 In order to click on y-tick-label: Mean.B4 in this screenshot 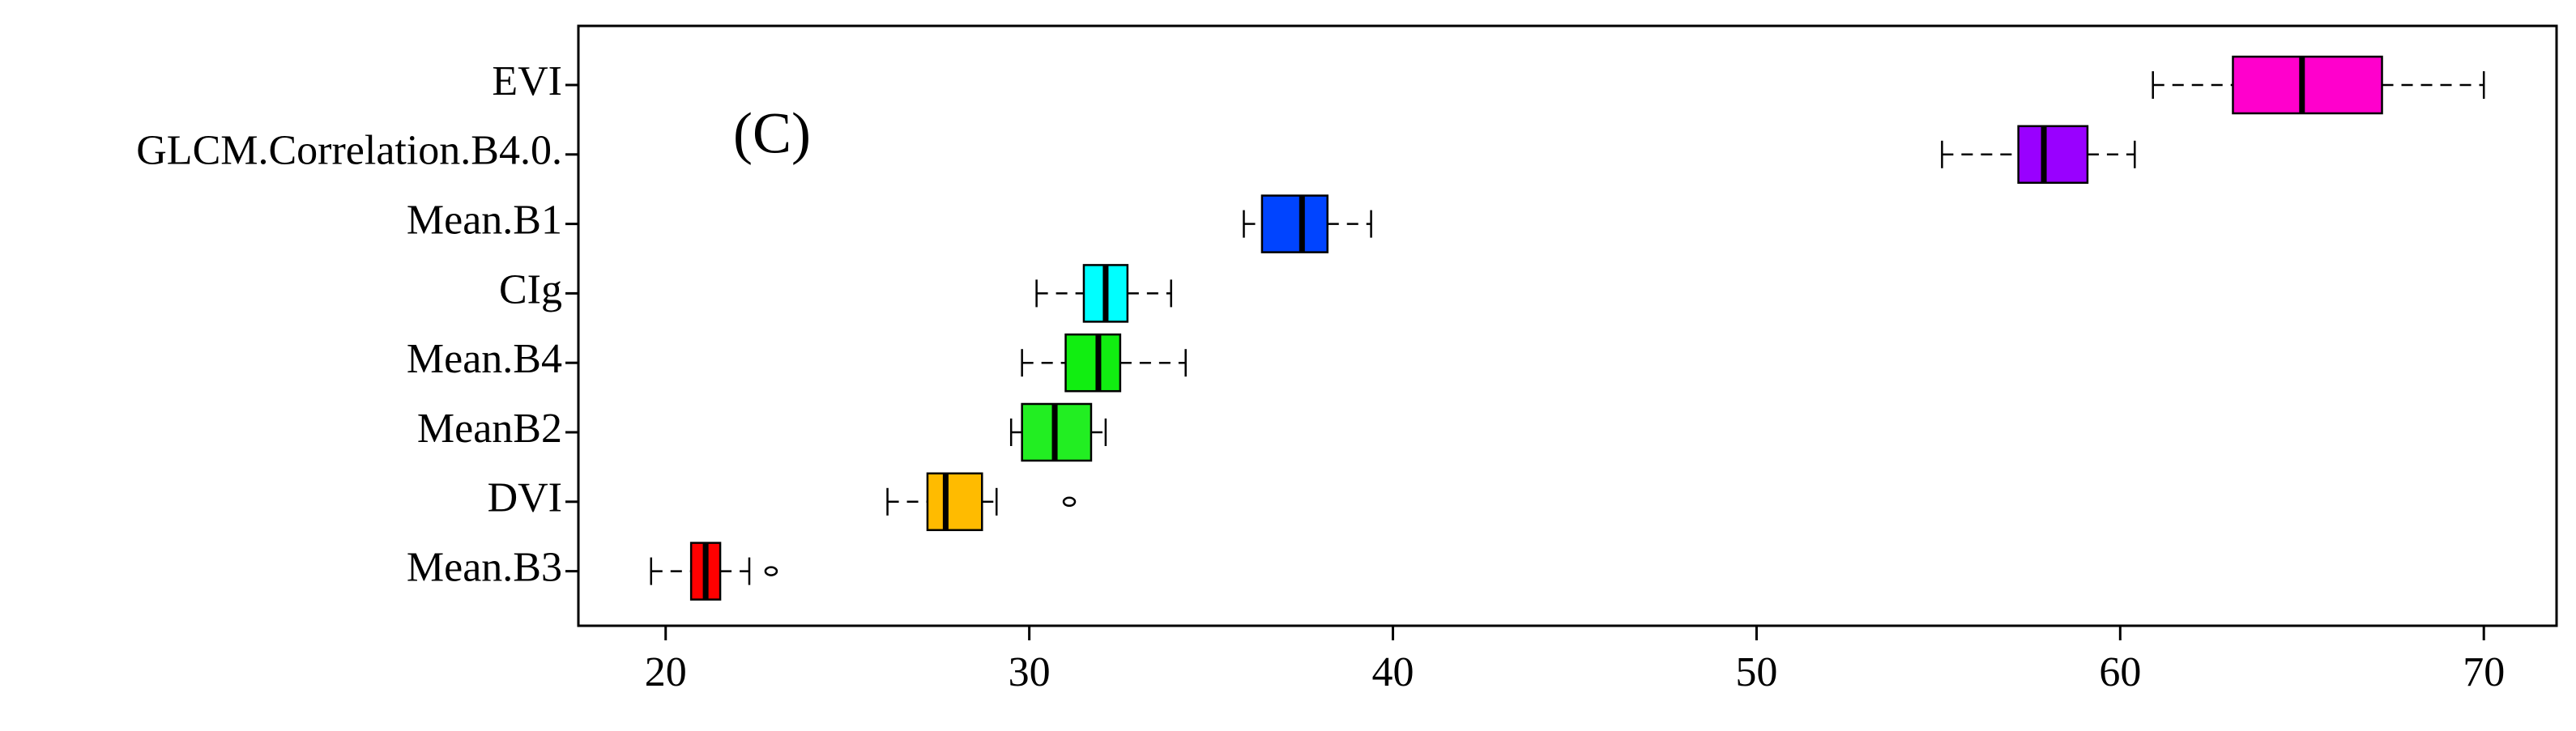, I will do `click(484, 359)`.